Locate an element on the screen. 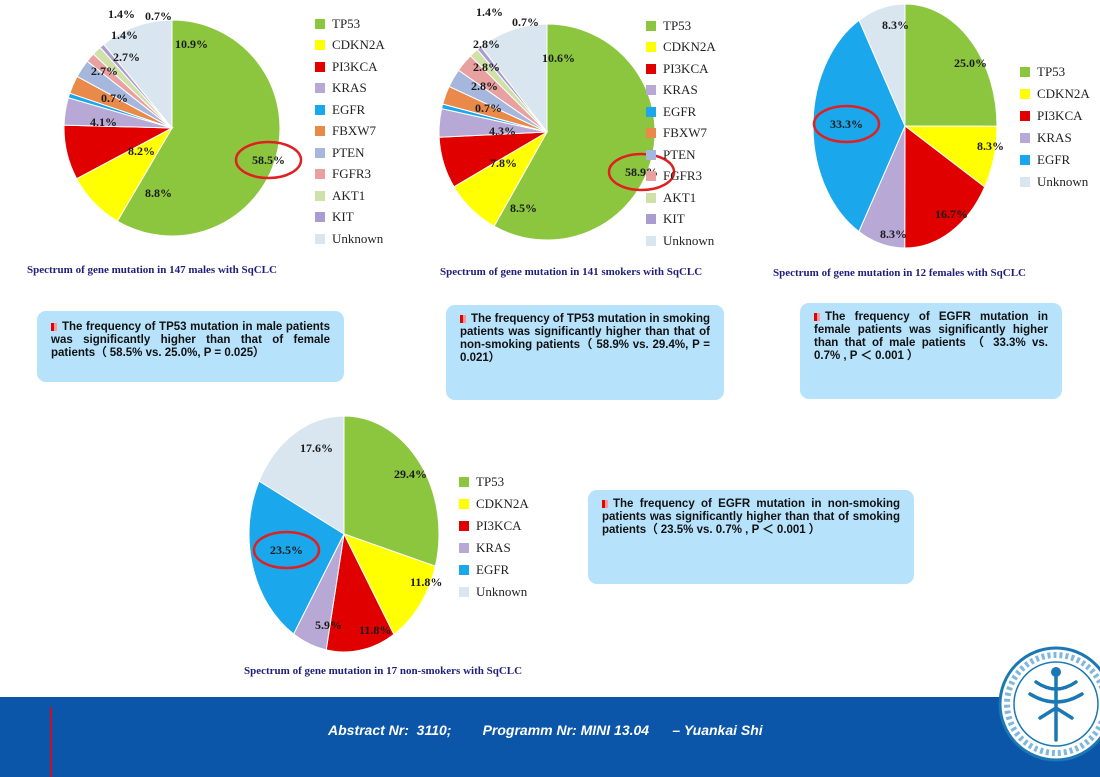 This screenshot has width=1100, height=777. slice-label-cdkn2a: 11.8% is located at coordinates (426, 582).